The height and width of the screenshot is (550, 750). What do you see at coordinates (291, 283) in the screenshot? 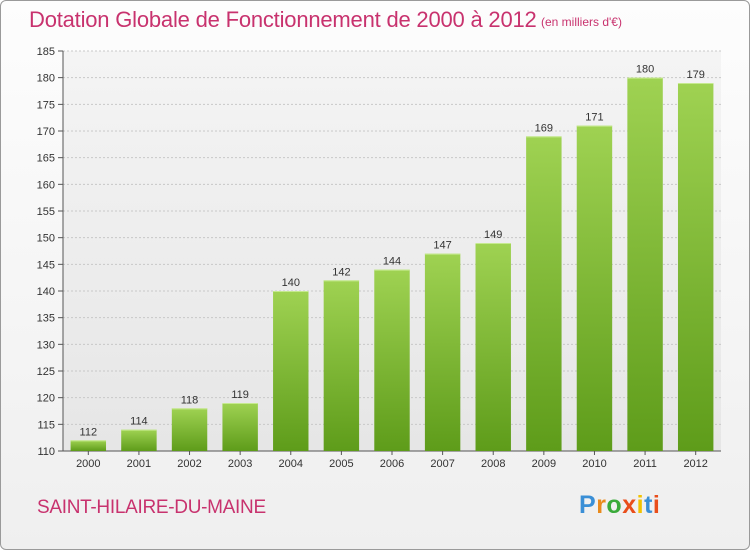
I see `bar-value-label: 140` at bounding box center [291, 283].